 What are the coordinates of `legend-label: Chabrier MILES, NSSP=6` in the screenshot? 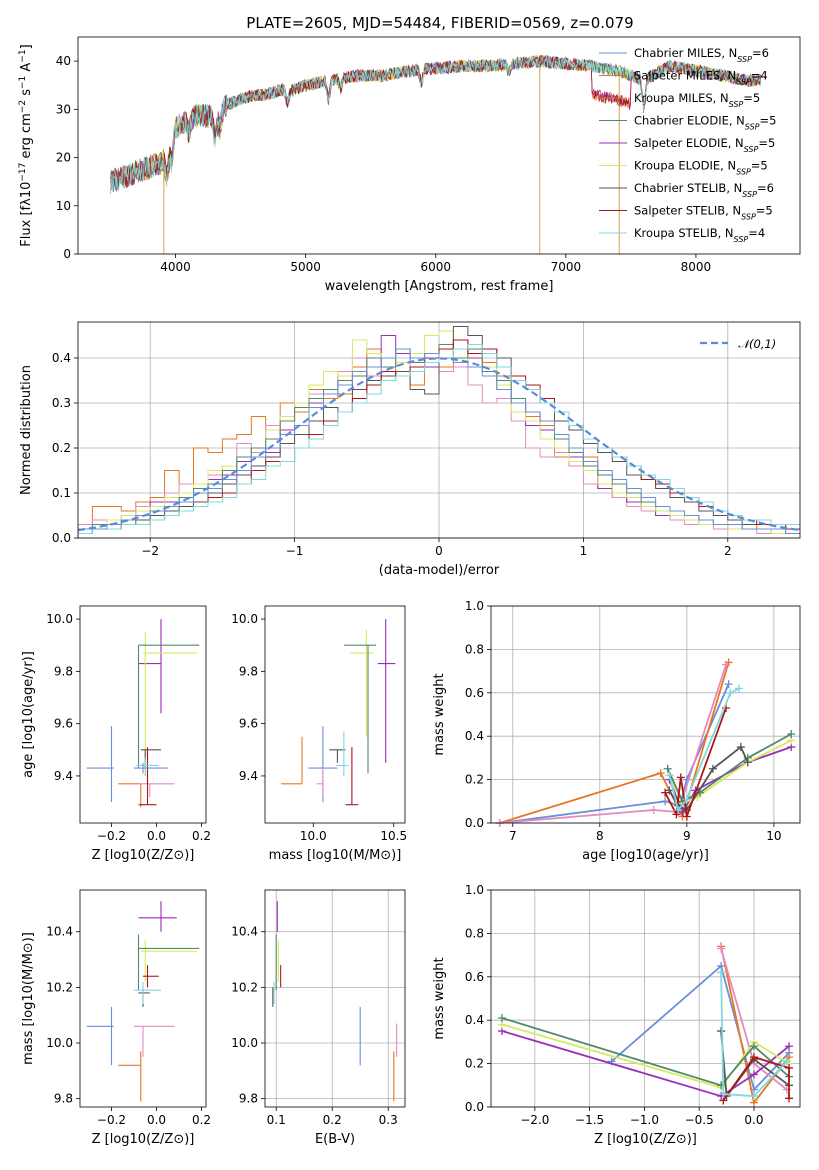 It's located at (701, 55).